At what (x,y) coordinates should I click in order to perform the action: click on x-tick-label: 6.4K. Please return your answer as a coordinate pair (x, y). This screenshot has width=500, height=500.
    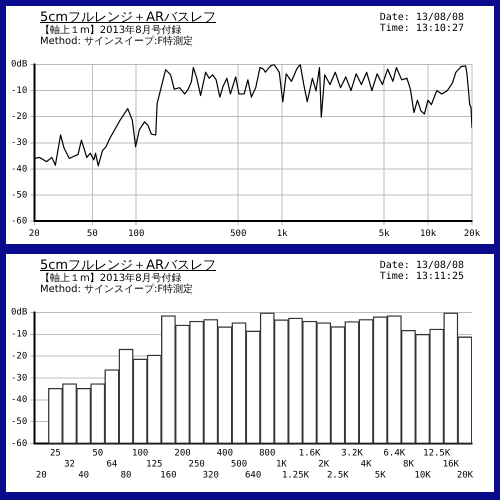
    Looking at the image, I should click on (394, 453).